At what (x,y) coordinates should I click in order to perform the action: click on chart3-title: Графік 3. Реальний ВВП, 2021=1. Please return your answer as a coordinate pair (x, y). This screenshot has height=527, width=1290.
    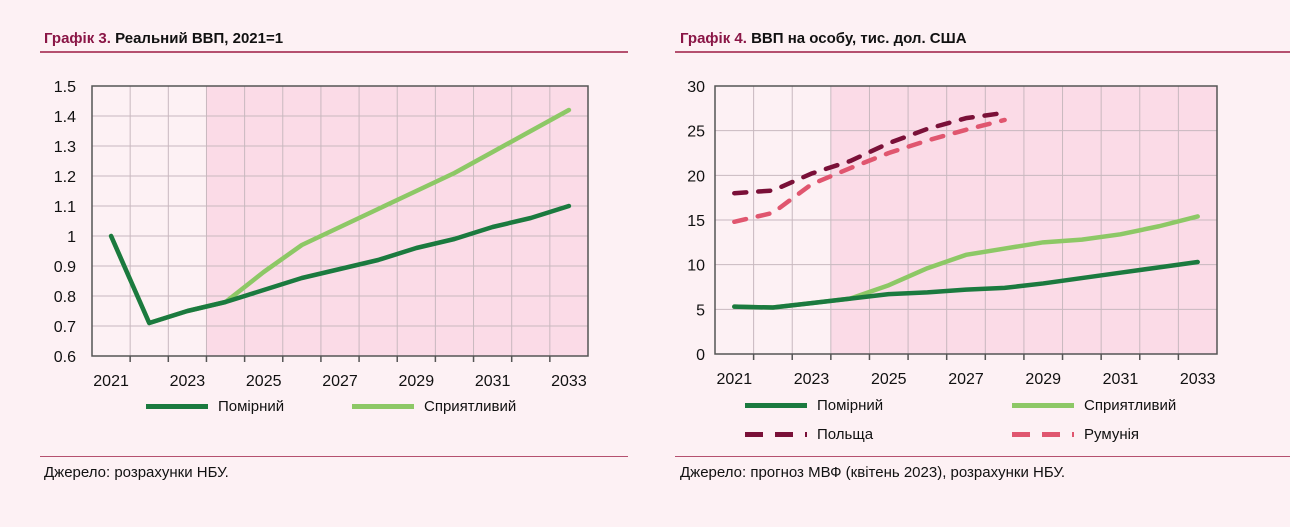
    Looking at the image, I should click on (164, 38).